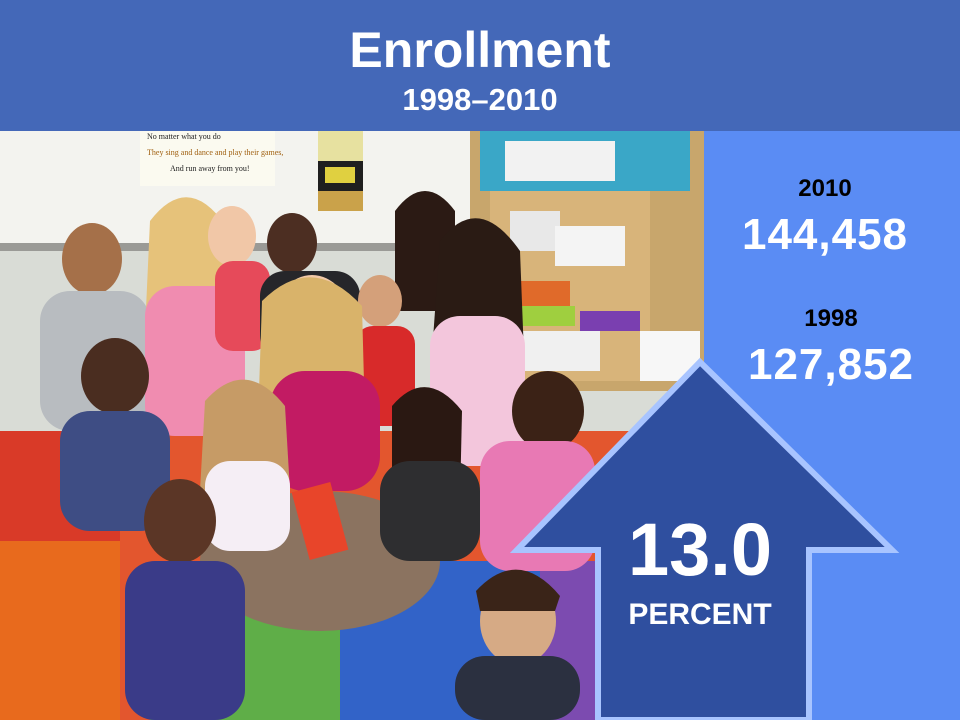 This screenshot has width=960, height=720. What do you see at coordinates (480, 99) in the screenshot?
I see `page-subtitle: 1998–2010` at bounding box center [480, 99].